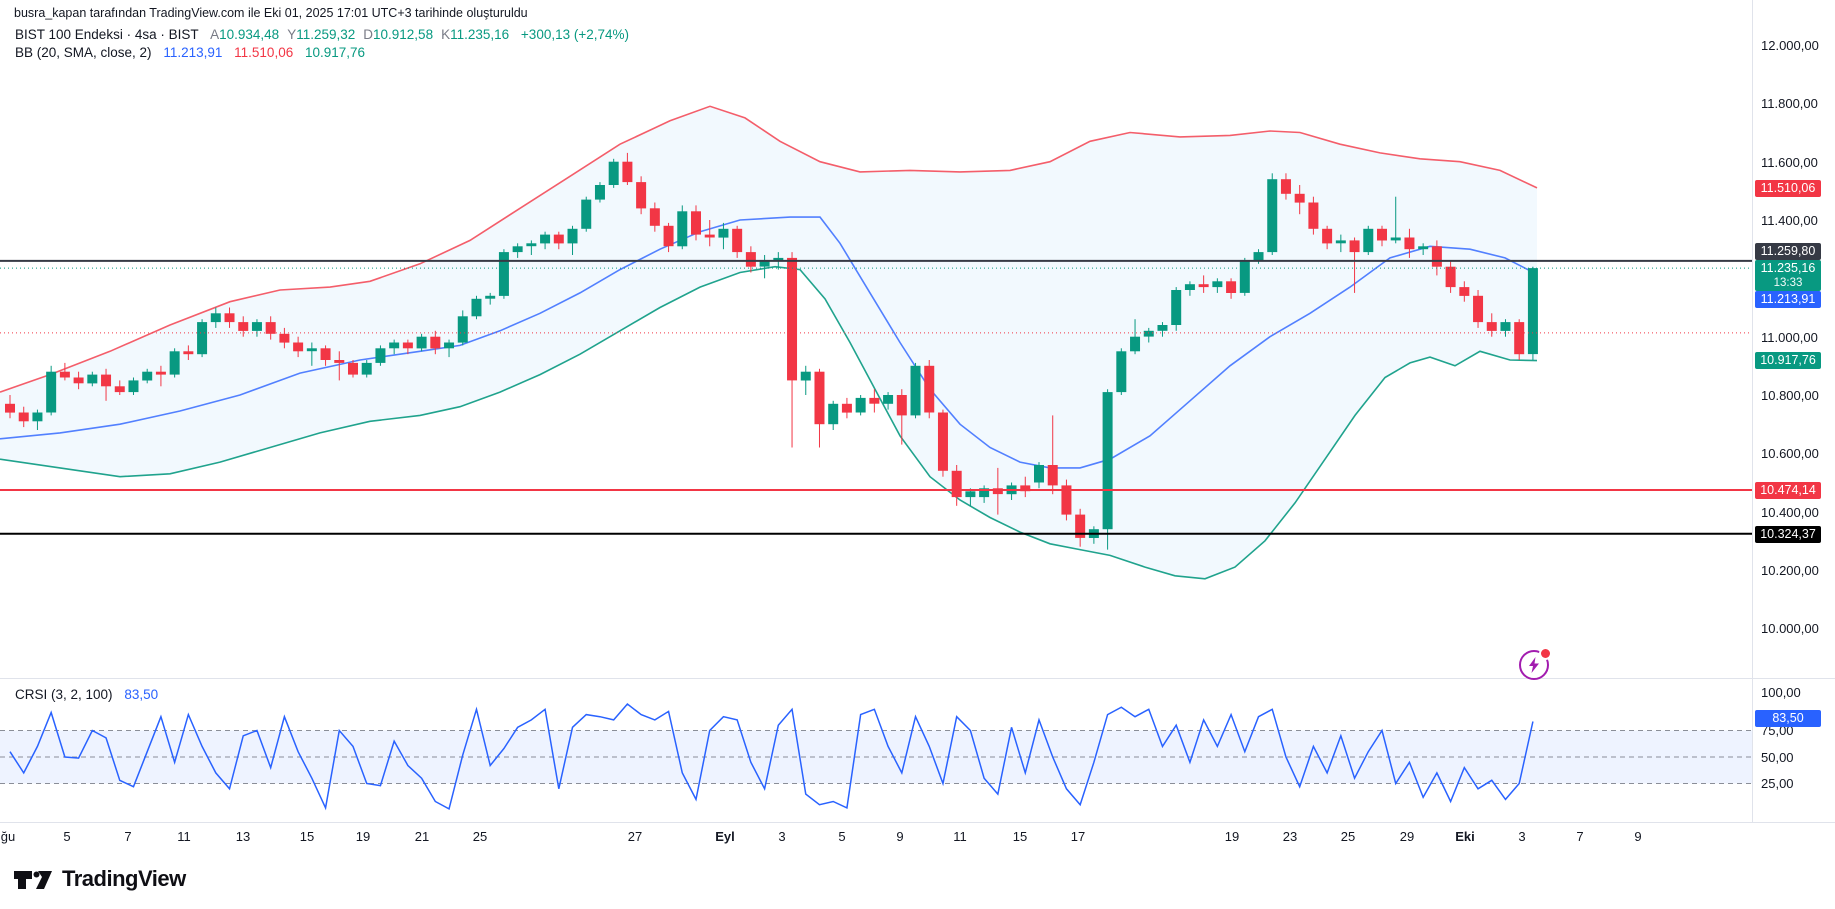  What do you see at coordinates (1790, 570) in the screenshot?
I see `price-tick-label: 10.200,00` at bounding box center [1790, 570].